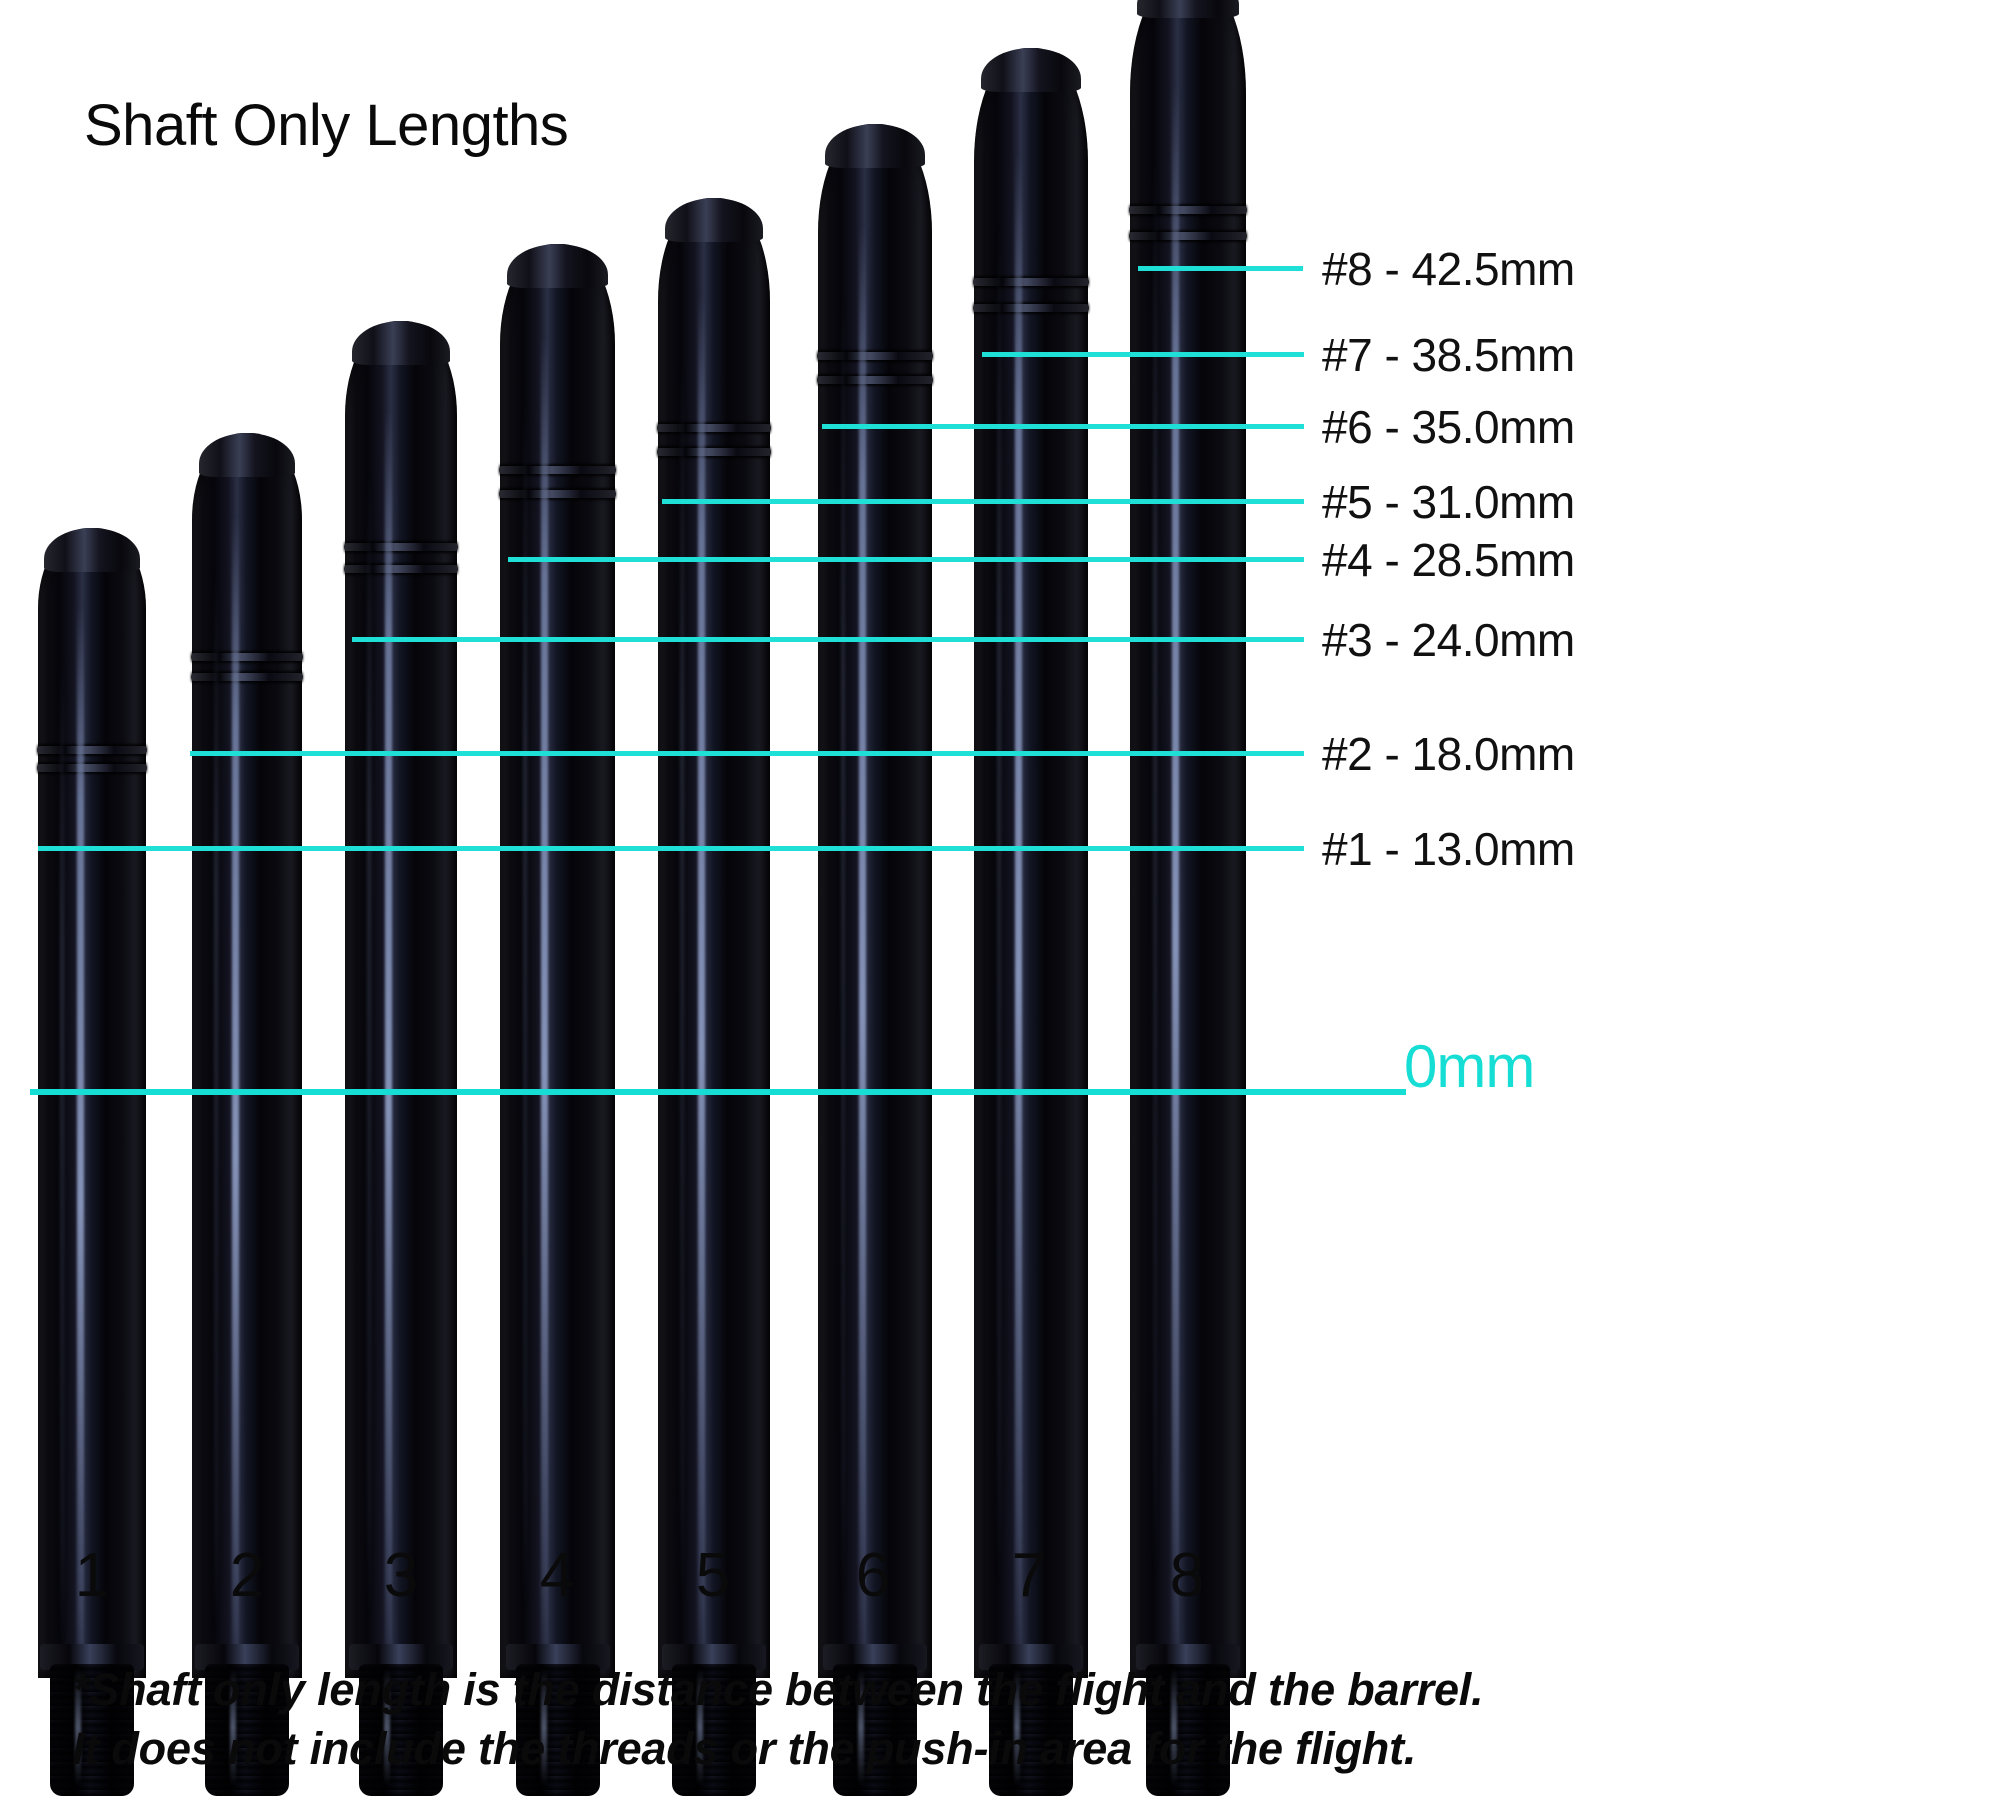 This screenshot has height=1796, width=2000. What do you see at coordinates (1448, 560) in the screenshot?
I see `measure-label-4: #4 - 28.5mm` at bounding box center [1448, 560].